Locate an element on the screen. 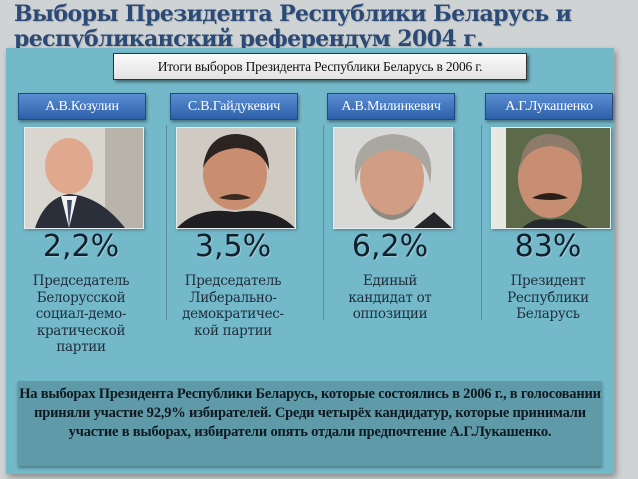 The image size is (638, 479). candidate-name-button: А.В.Козулин is located at coordinates (82, 106).